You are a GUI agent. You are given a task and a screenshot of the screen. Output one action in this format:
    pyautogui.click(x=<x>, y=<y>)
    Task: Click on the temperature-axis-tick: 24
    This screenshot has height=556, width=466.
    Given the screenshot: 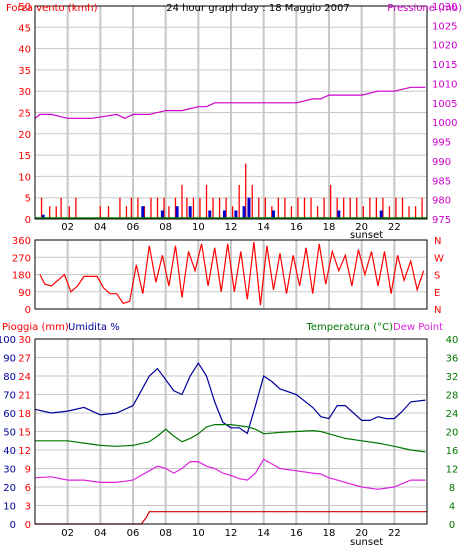 What is the action you would take?
    pyautogui.click(x=452, y=414)
    